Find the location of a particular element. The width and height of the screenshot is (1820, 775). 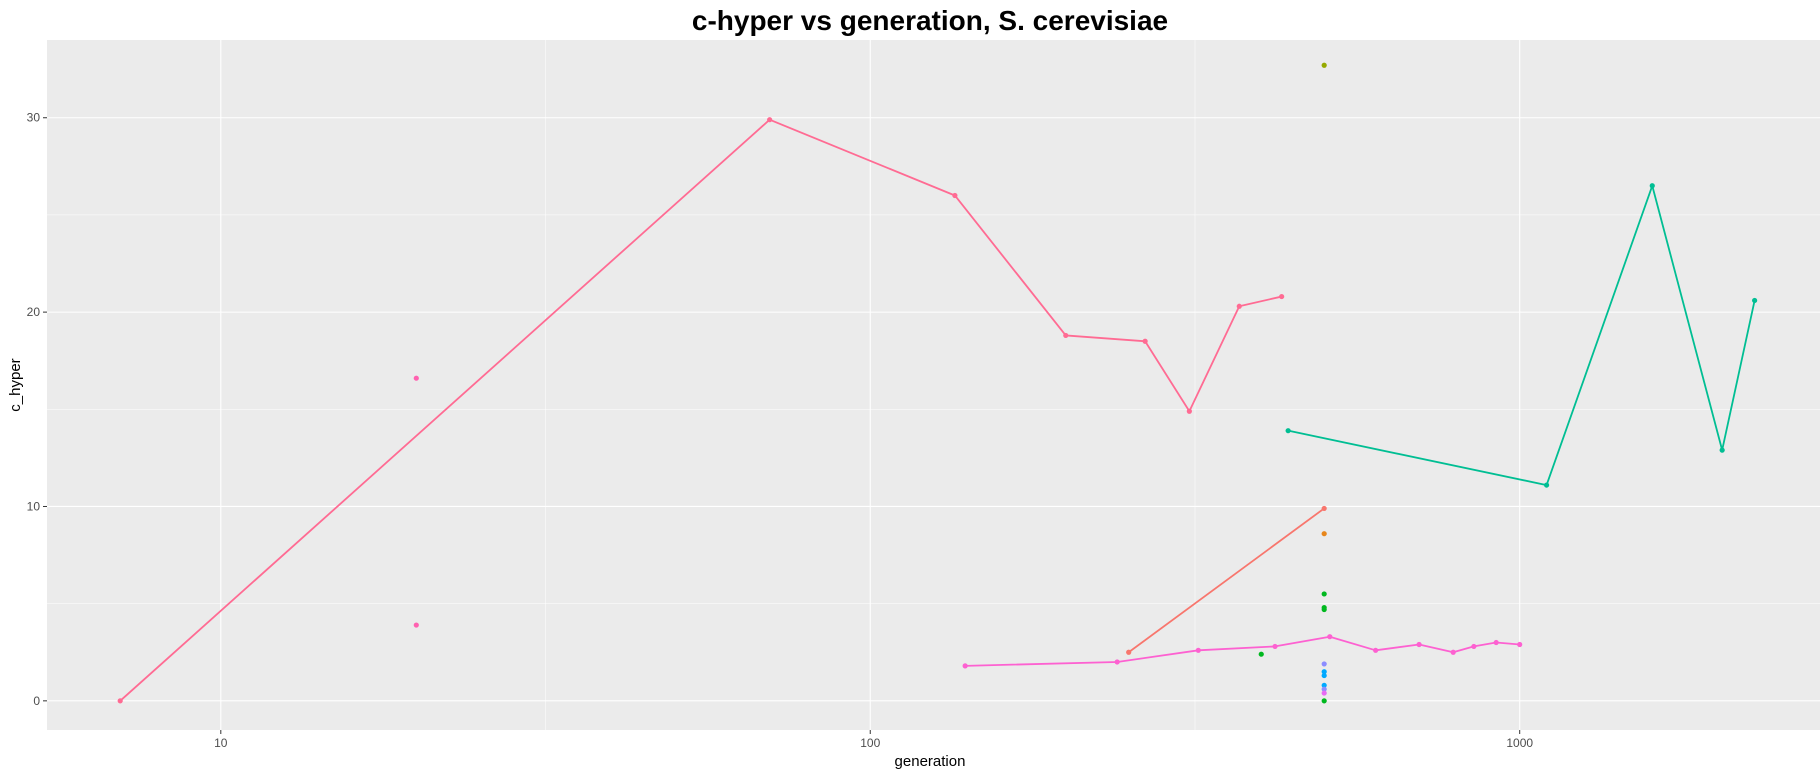

x-tick-label: 10 is located at coordinates (221, 743).